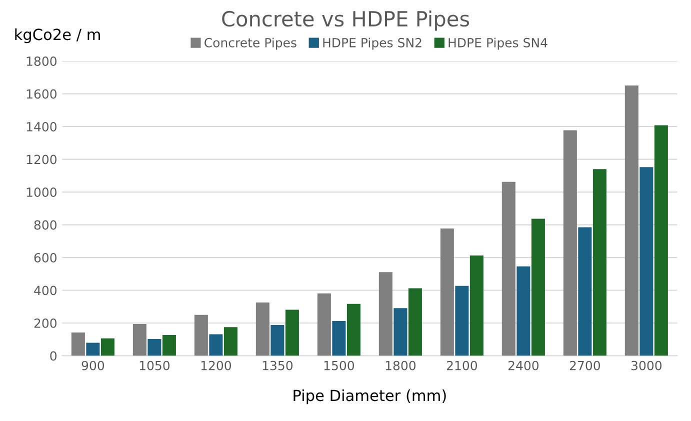  What do you see at coordinates (41, 61) in the screenshot?
I see `y-tick-label: 1800` at bounding box center [41, 61].